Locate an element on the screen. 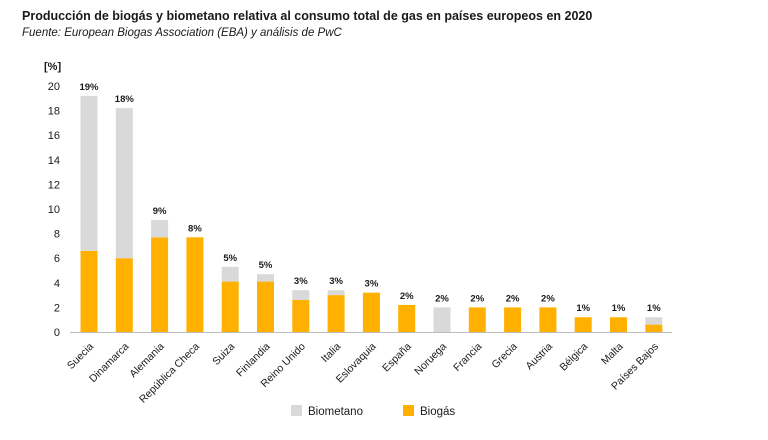 Image resolution: width=768 pixels, height=440 pixels. data-label: 9% is located at coordinates (160, 211).